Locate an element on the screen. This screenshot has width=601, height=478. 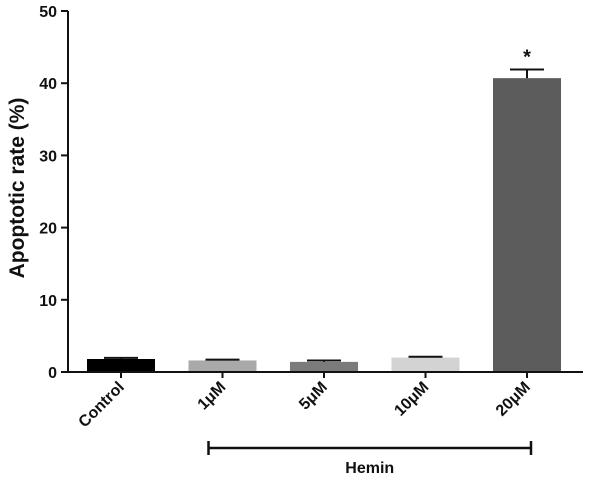
x-tick-label: Control is located at coordinates (102, 405).